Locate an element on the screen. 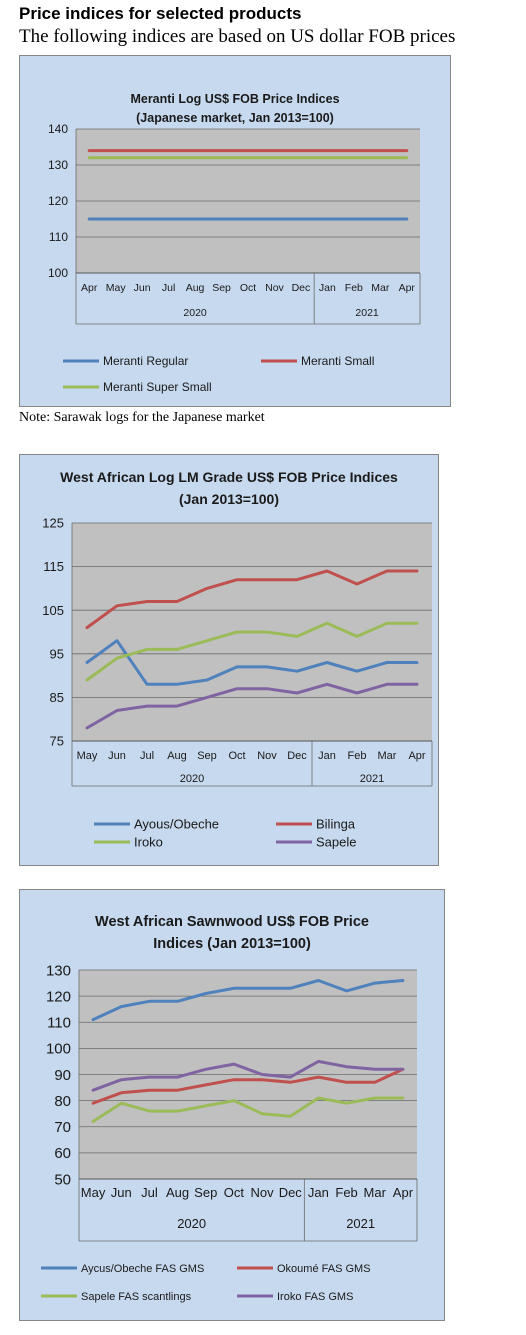 The width and height of the screenshot is (526, 1335). y-tick-label: 125 is located at coordinates (53, 523).